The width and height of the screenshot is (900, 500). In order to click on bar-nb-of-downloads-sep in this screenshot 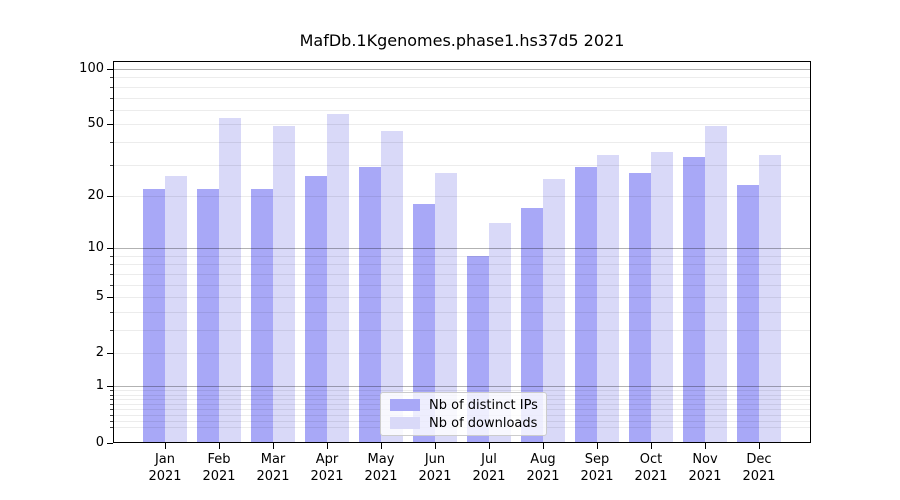, I will do `click(608, 298)`.